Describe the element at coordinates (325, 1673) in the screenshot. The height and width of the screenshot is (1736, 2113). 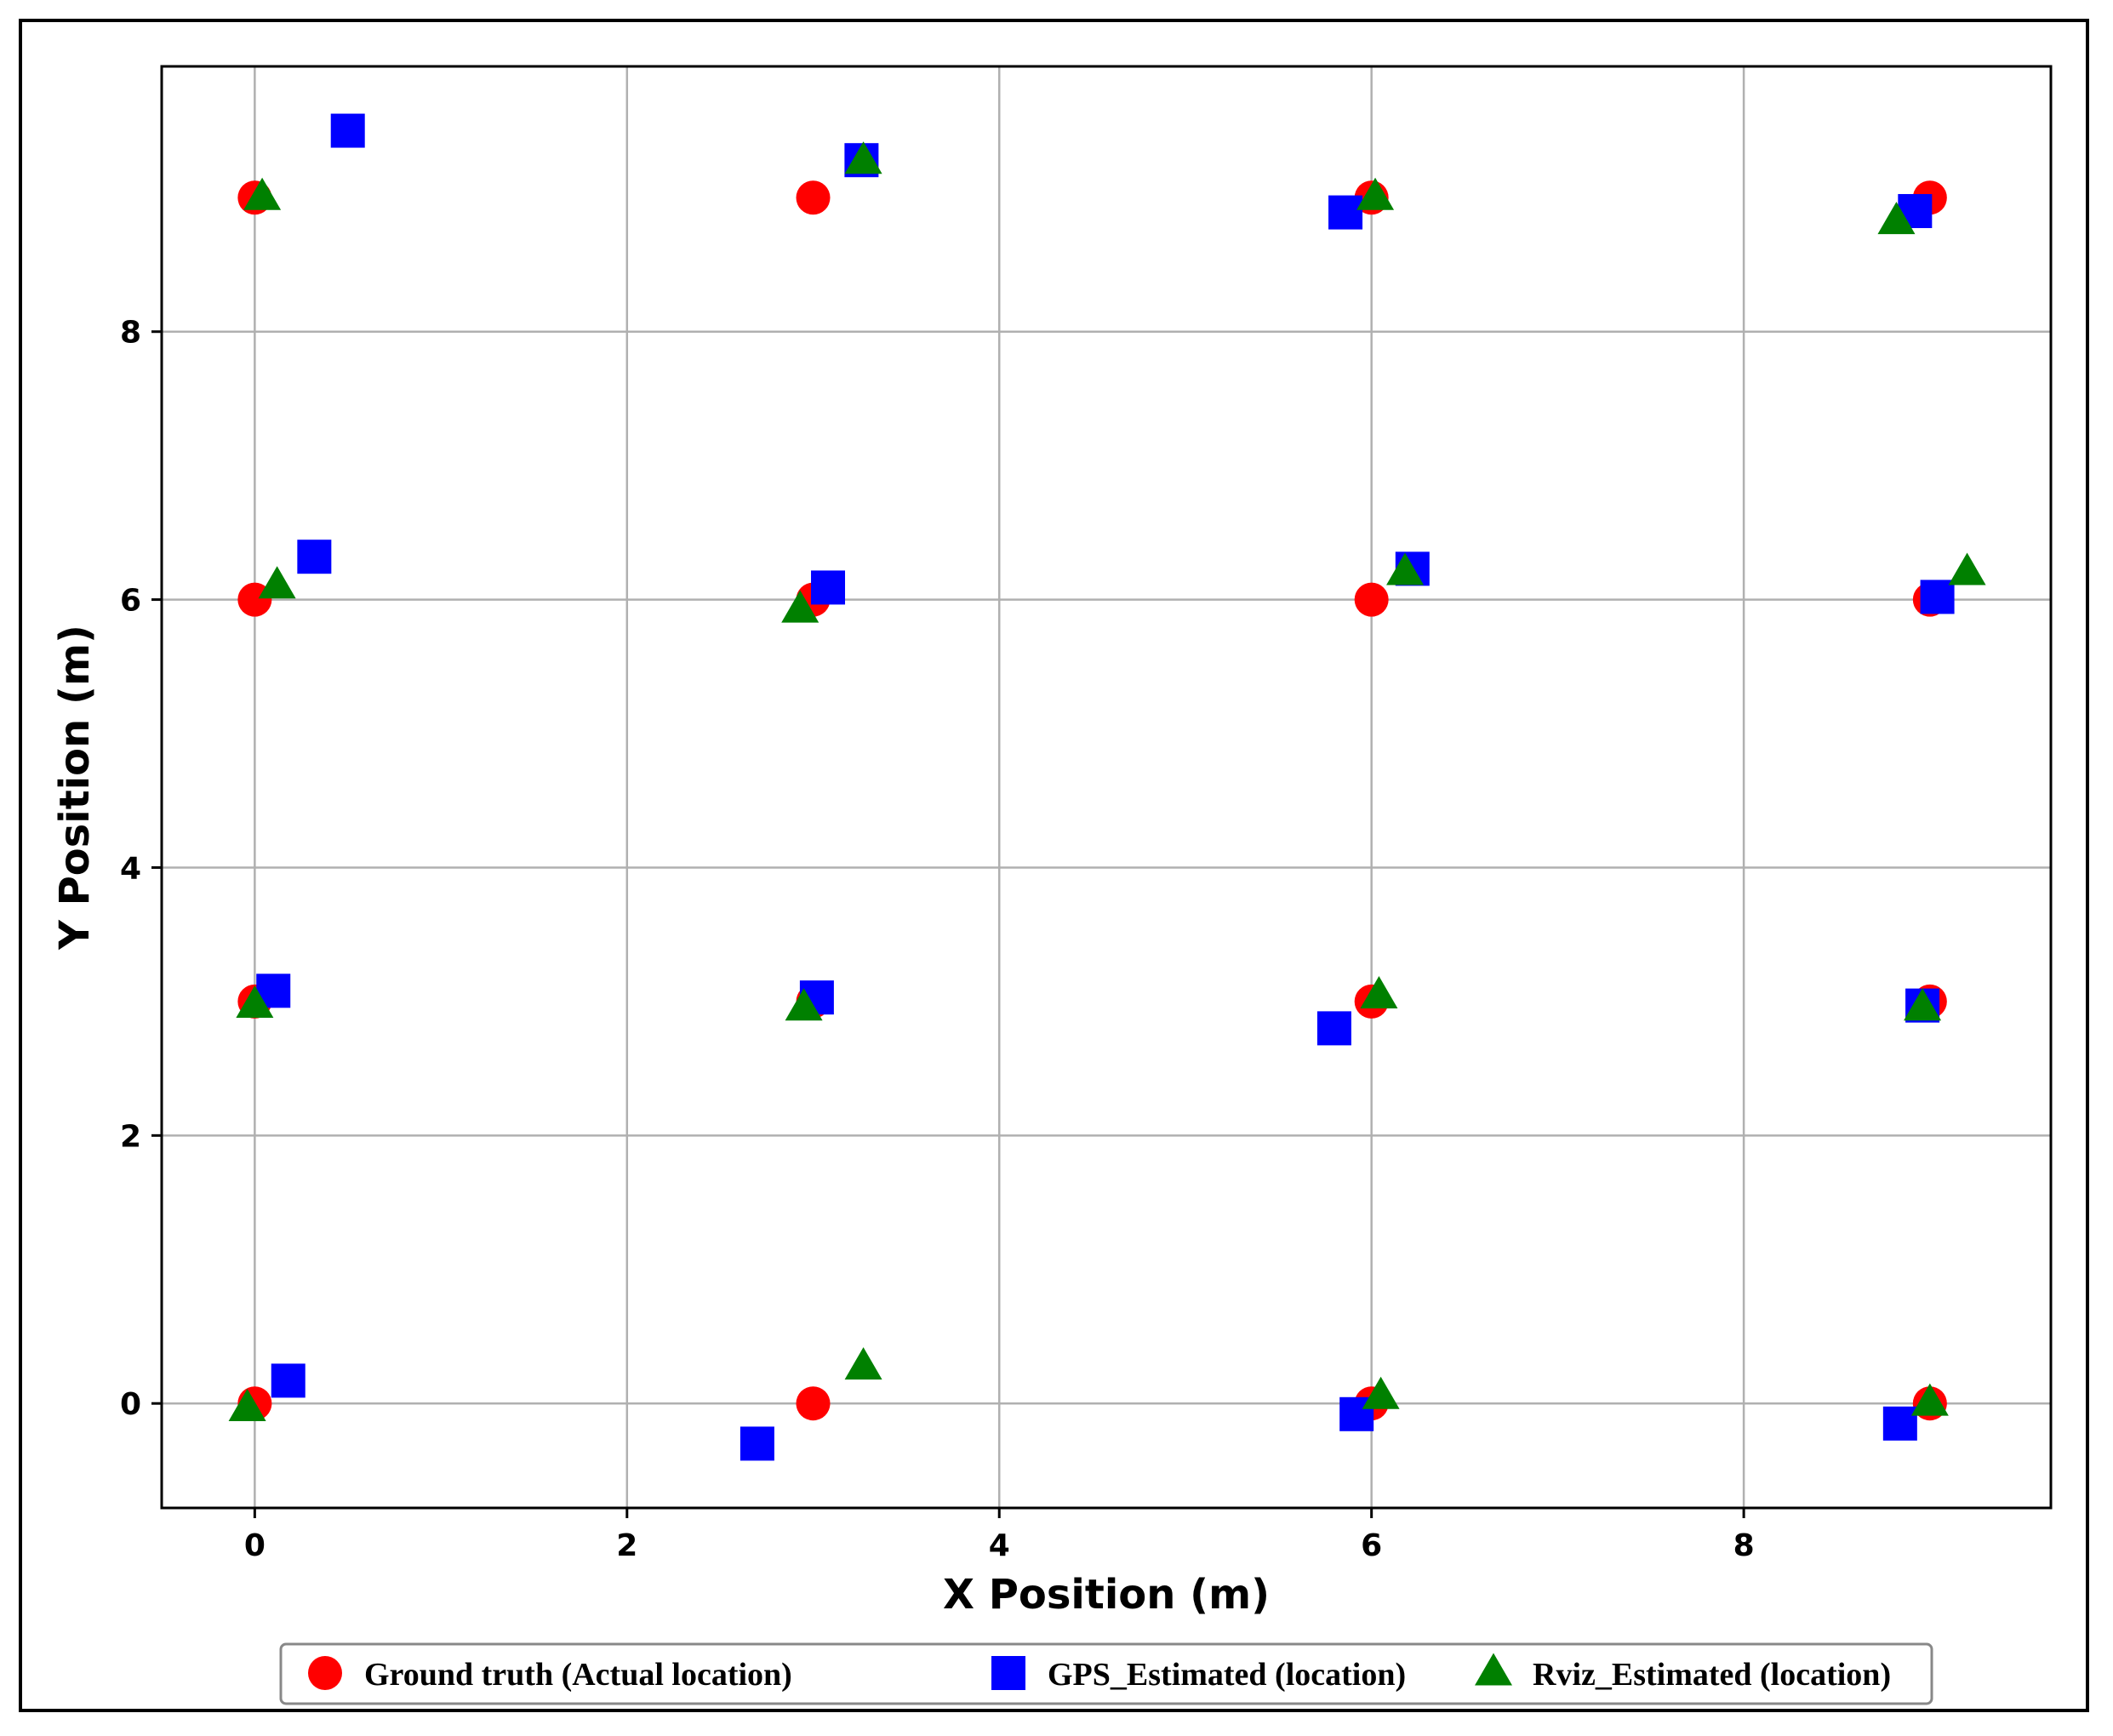
I see `legend-circle-icon` at that location.